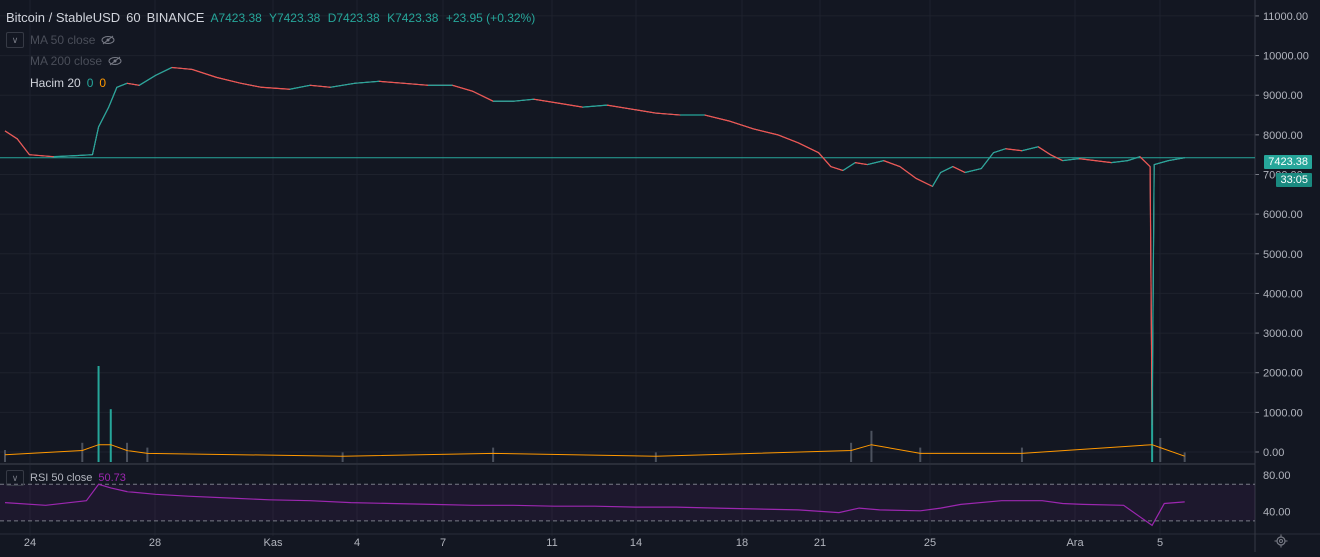  Describe the element at coordinates (1285, 17) in the screenshot. I see `y-tick-label: 11000.00` at that location.